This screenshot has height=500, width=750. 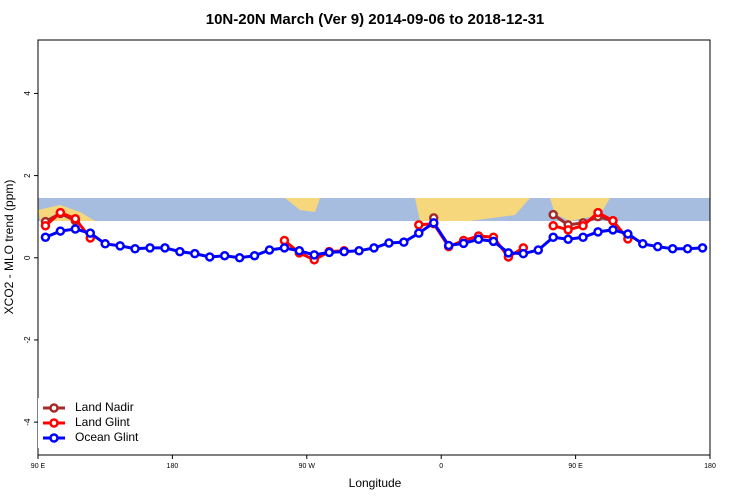 I want to click on y-tick-label: 2, so click(x=27, y=175).